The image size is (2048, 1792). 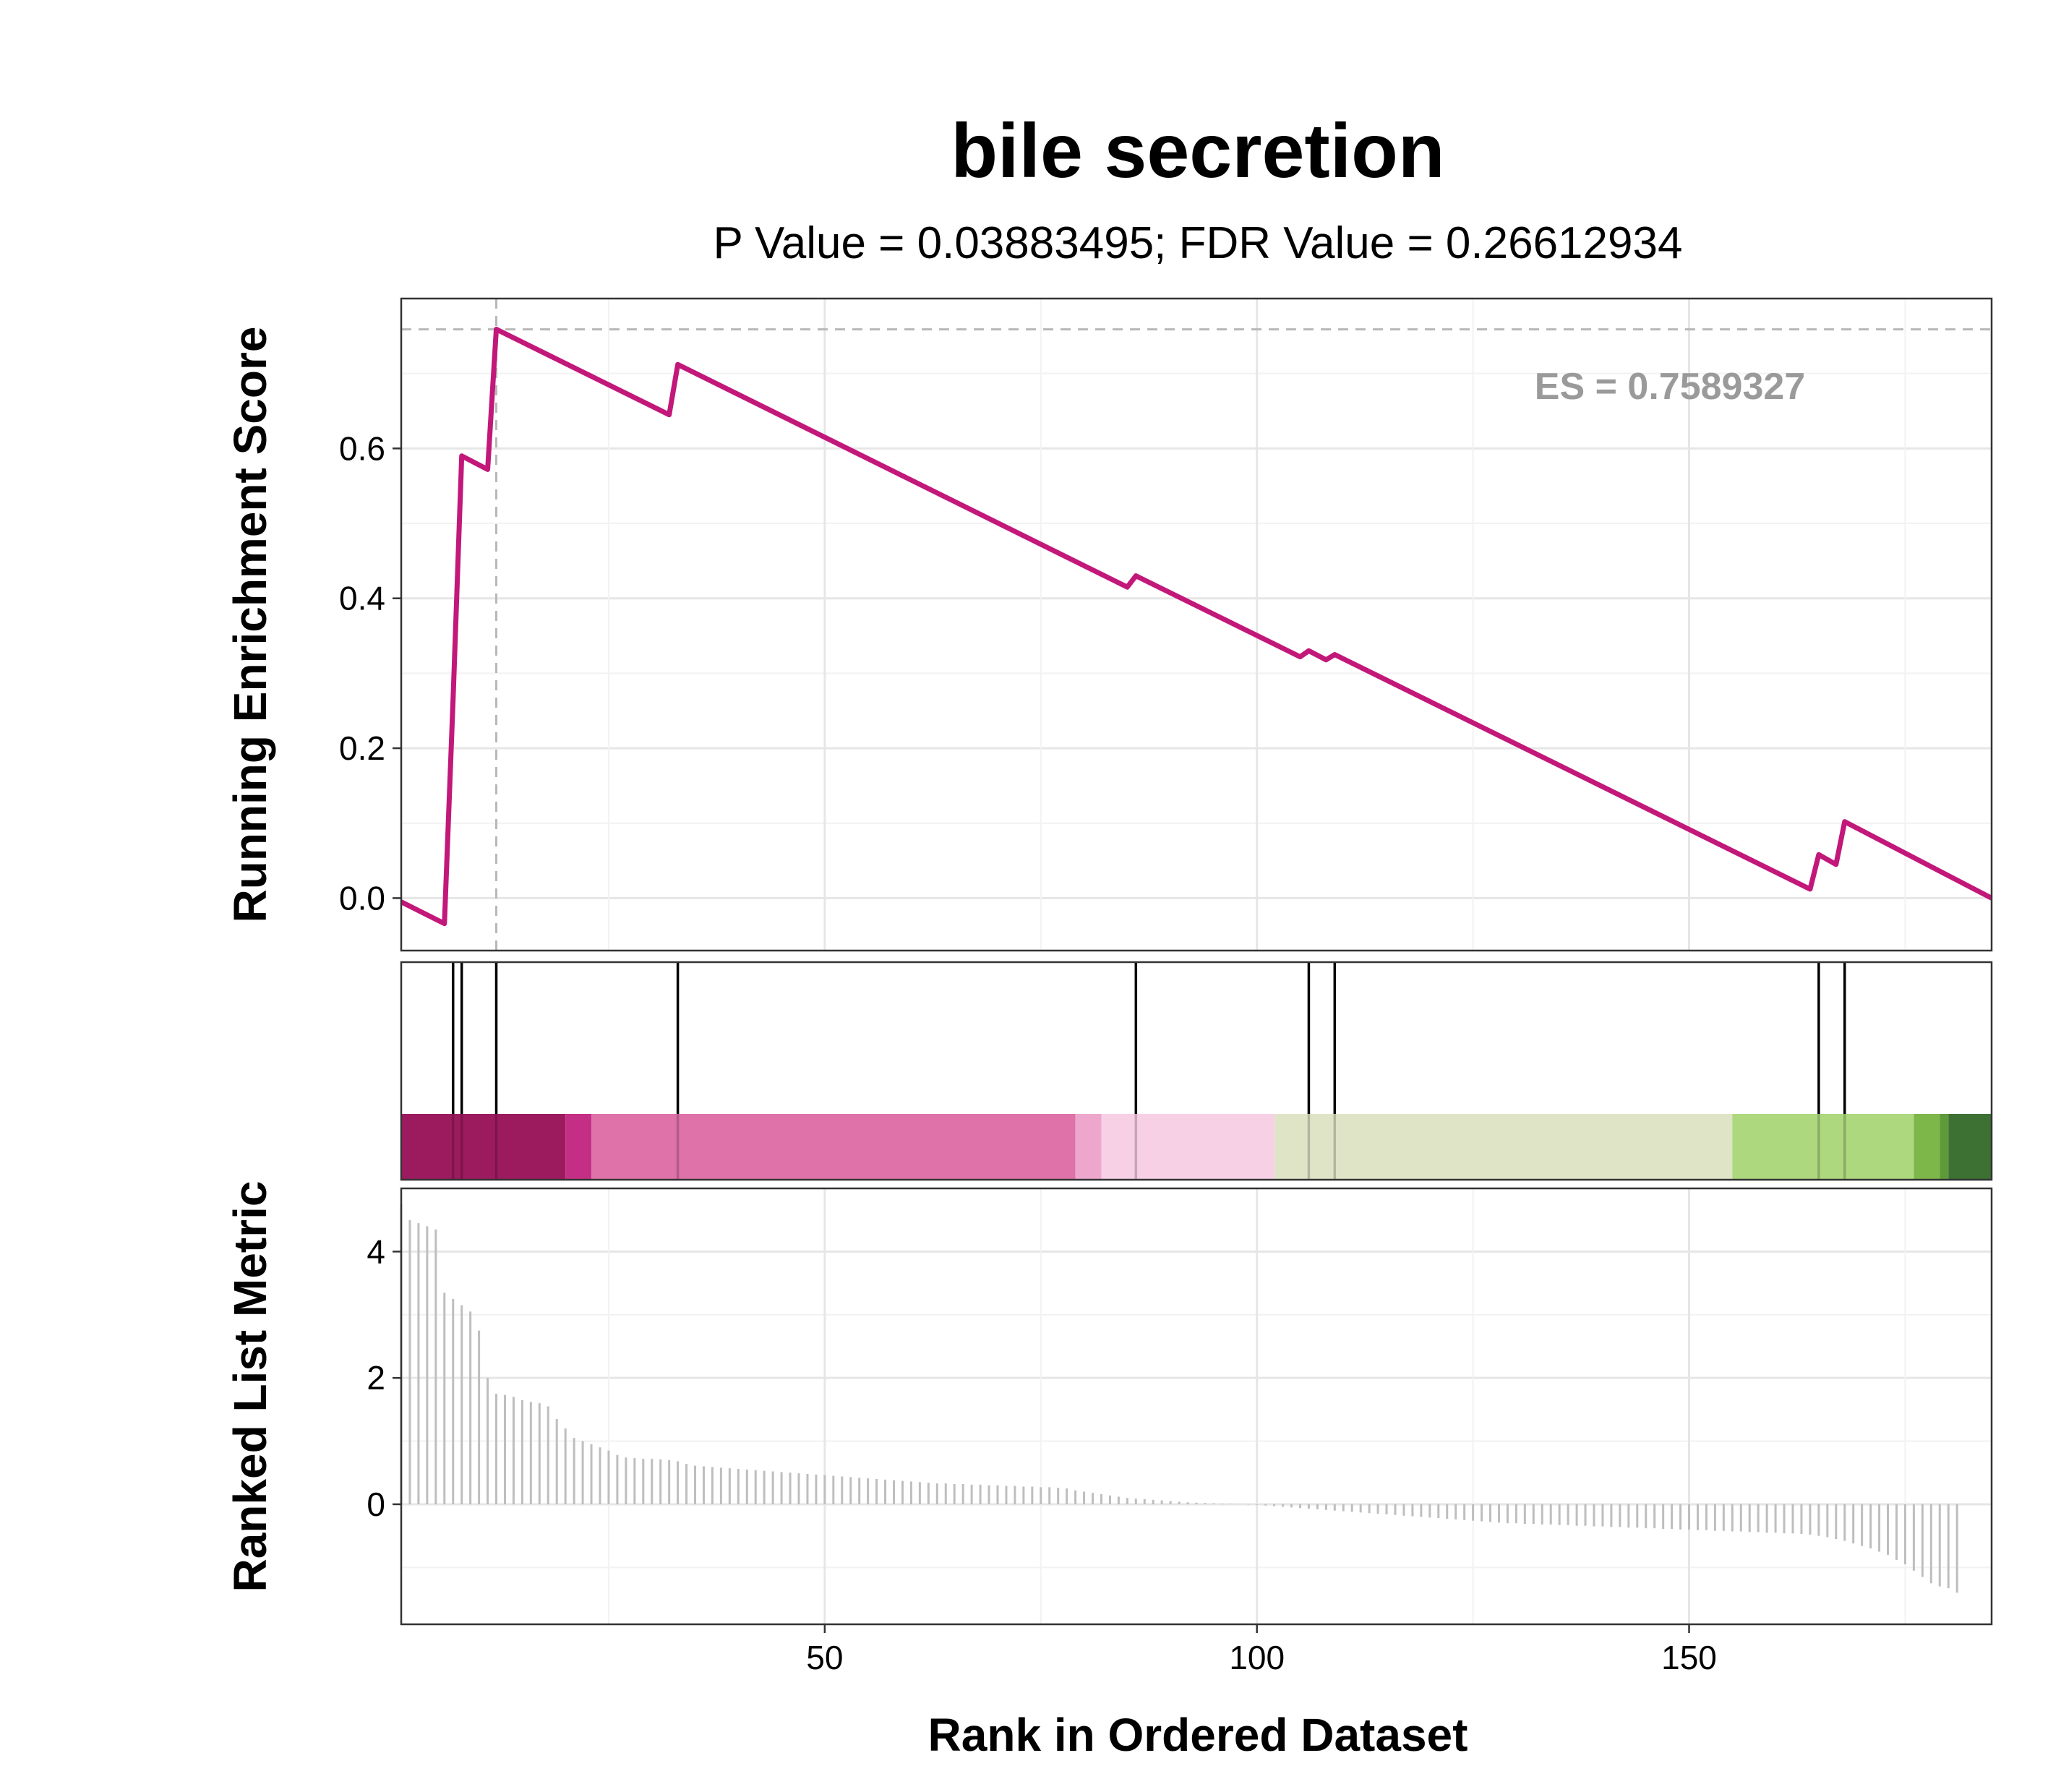 I want to click on ranked-y-axis: 0 2 4, so click(x=384, y=1378).